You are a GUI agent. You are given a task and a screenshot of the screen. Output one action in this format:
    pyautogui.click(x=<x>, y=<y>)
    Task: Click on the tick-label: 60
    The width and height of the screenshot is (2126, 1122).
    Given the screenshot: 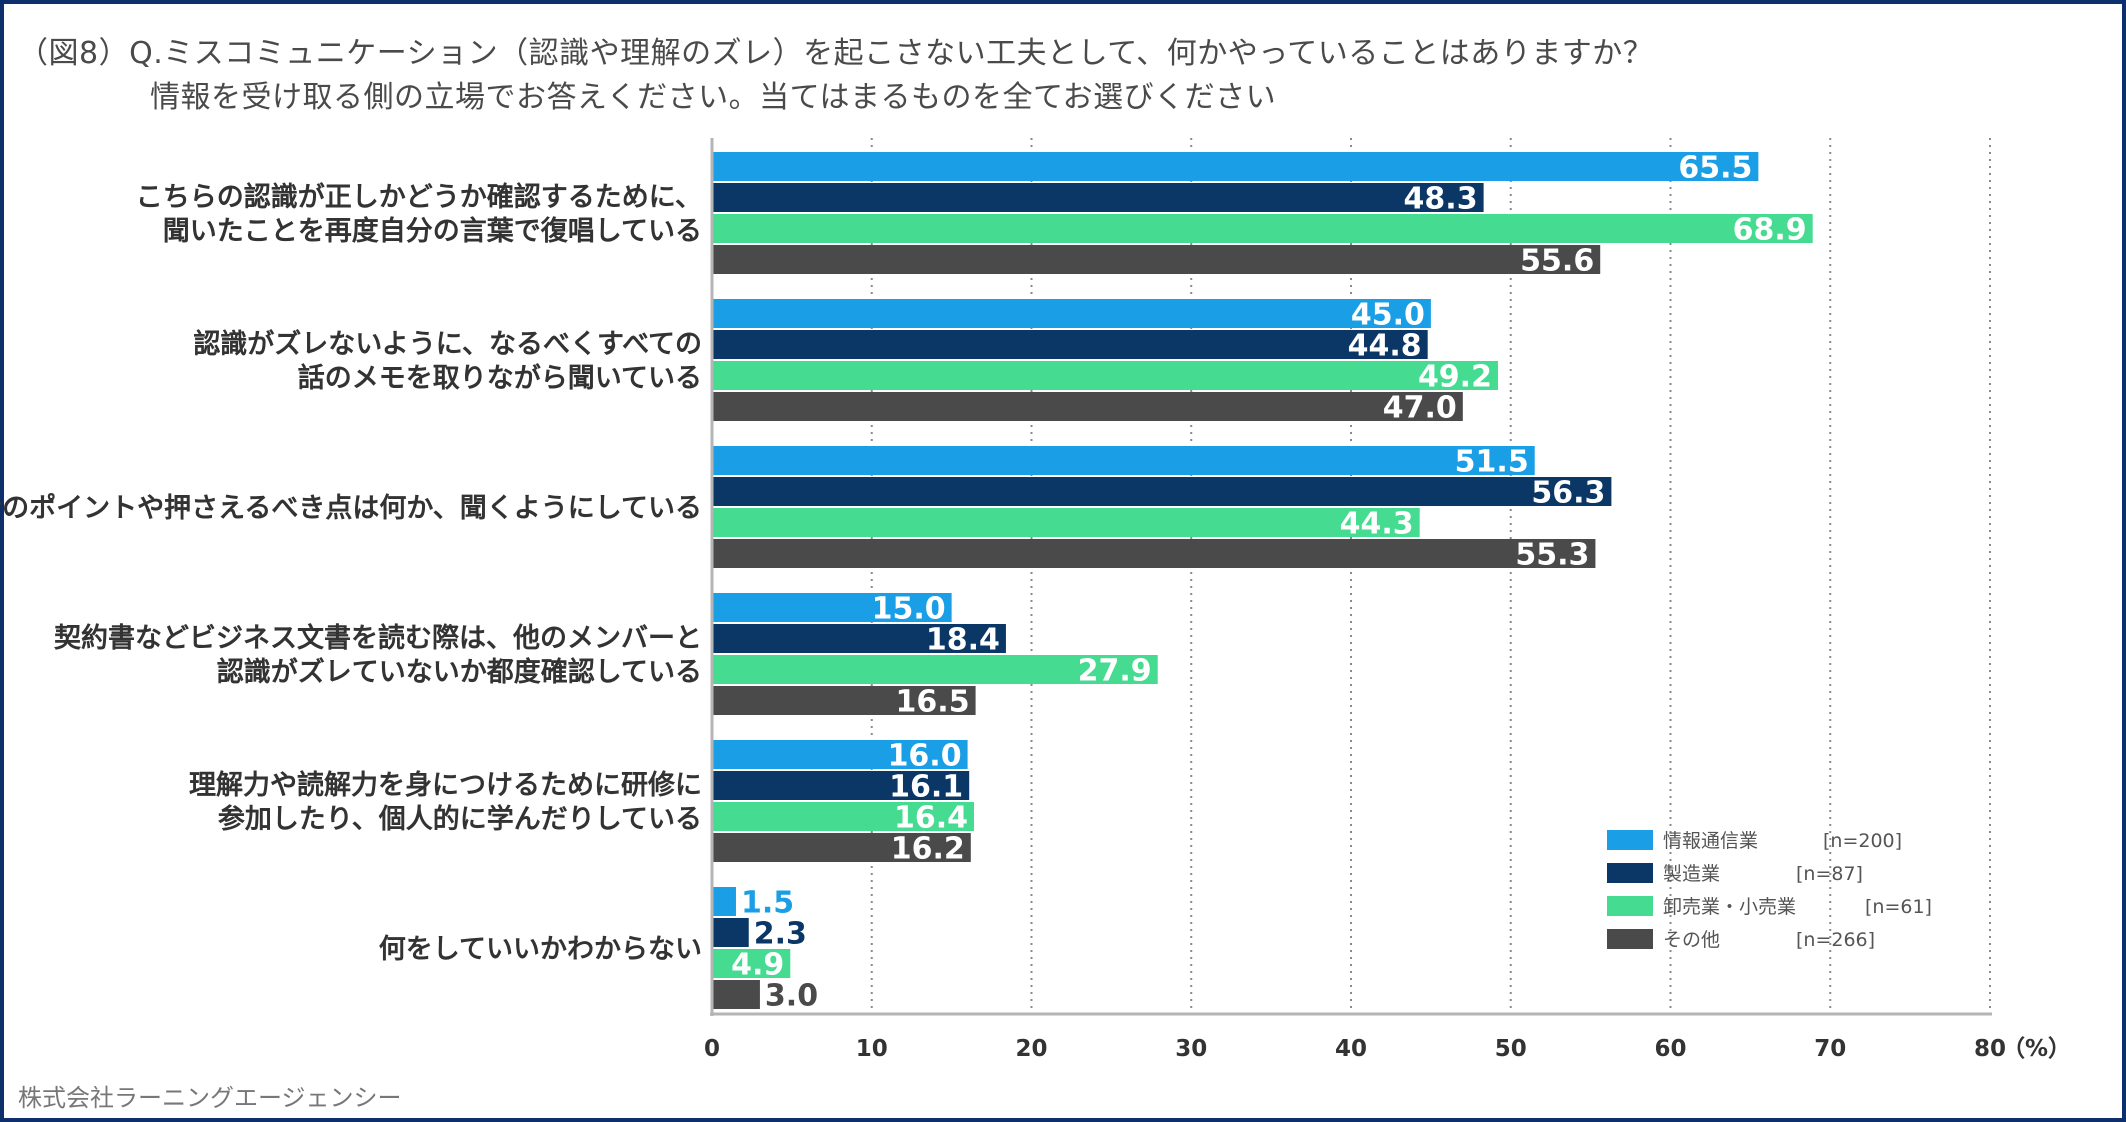 What is the action you would take?
    pyautogui.click(x=1670, y=1049)
    